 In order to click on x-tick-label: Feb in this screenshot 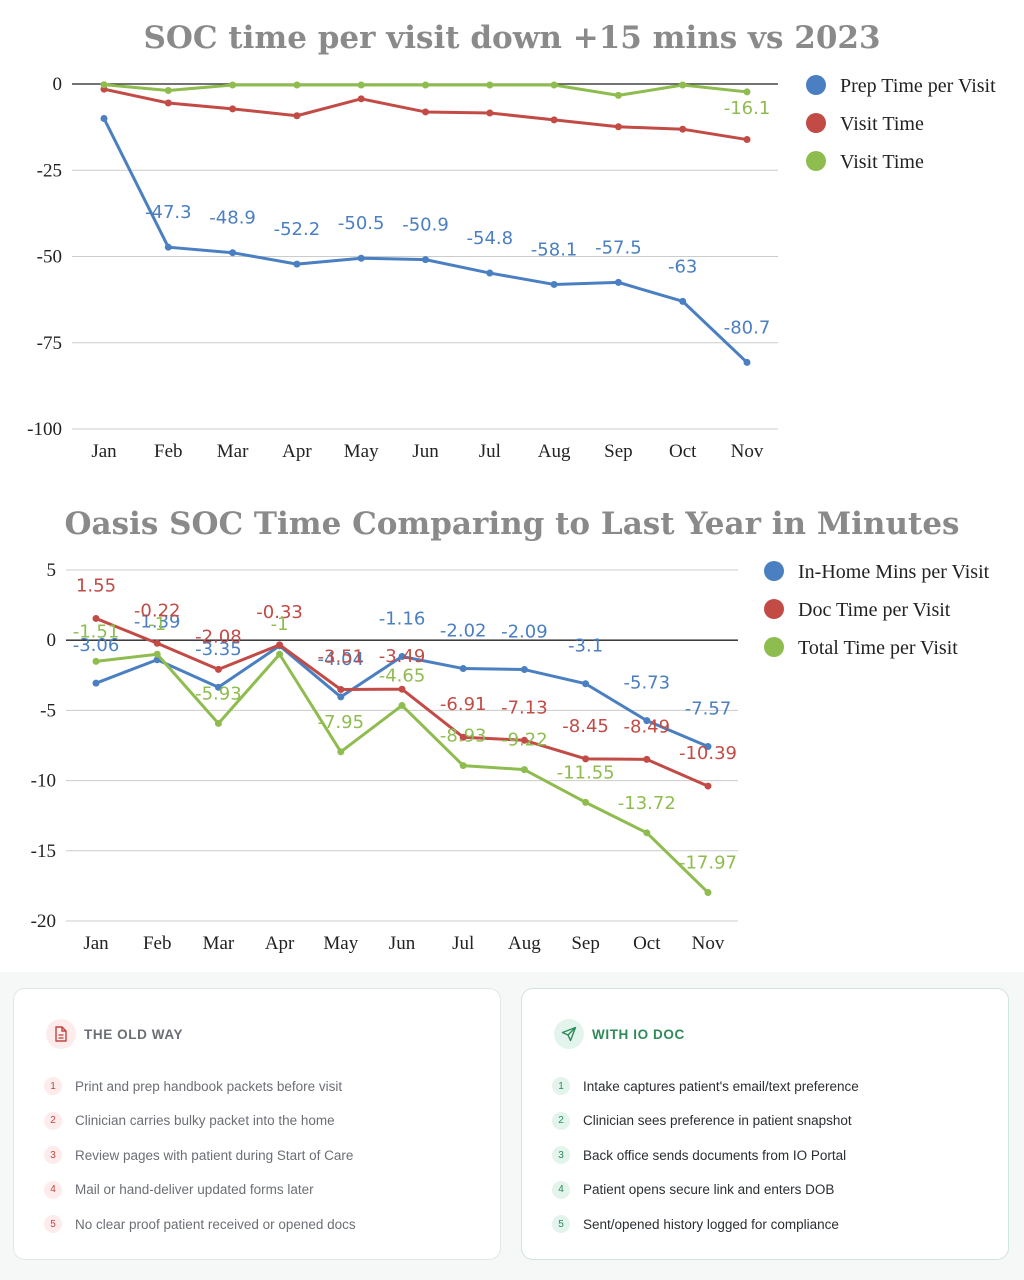, I will do `click(168, 451)`.